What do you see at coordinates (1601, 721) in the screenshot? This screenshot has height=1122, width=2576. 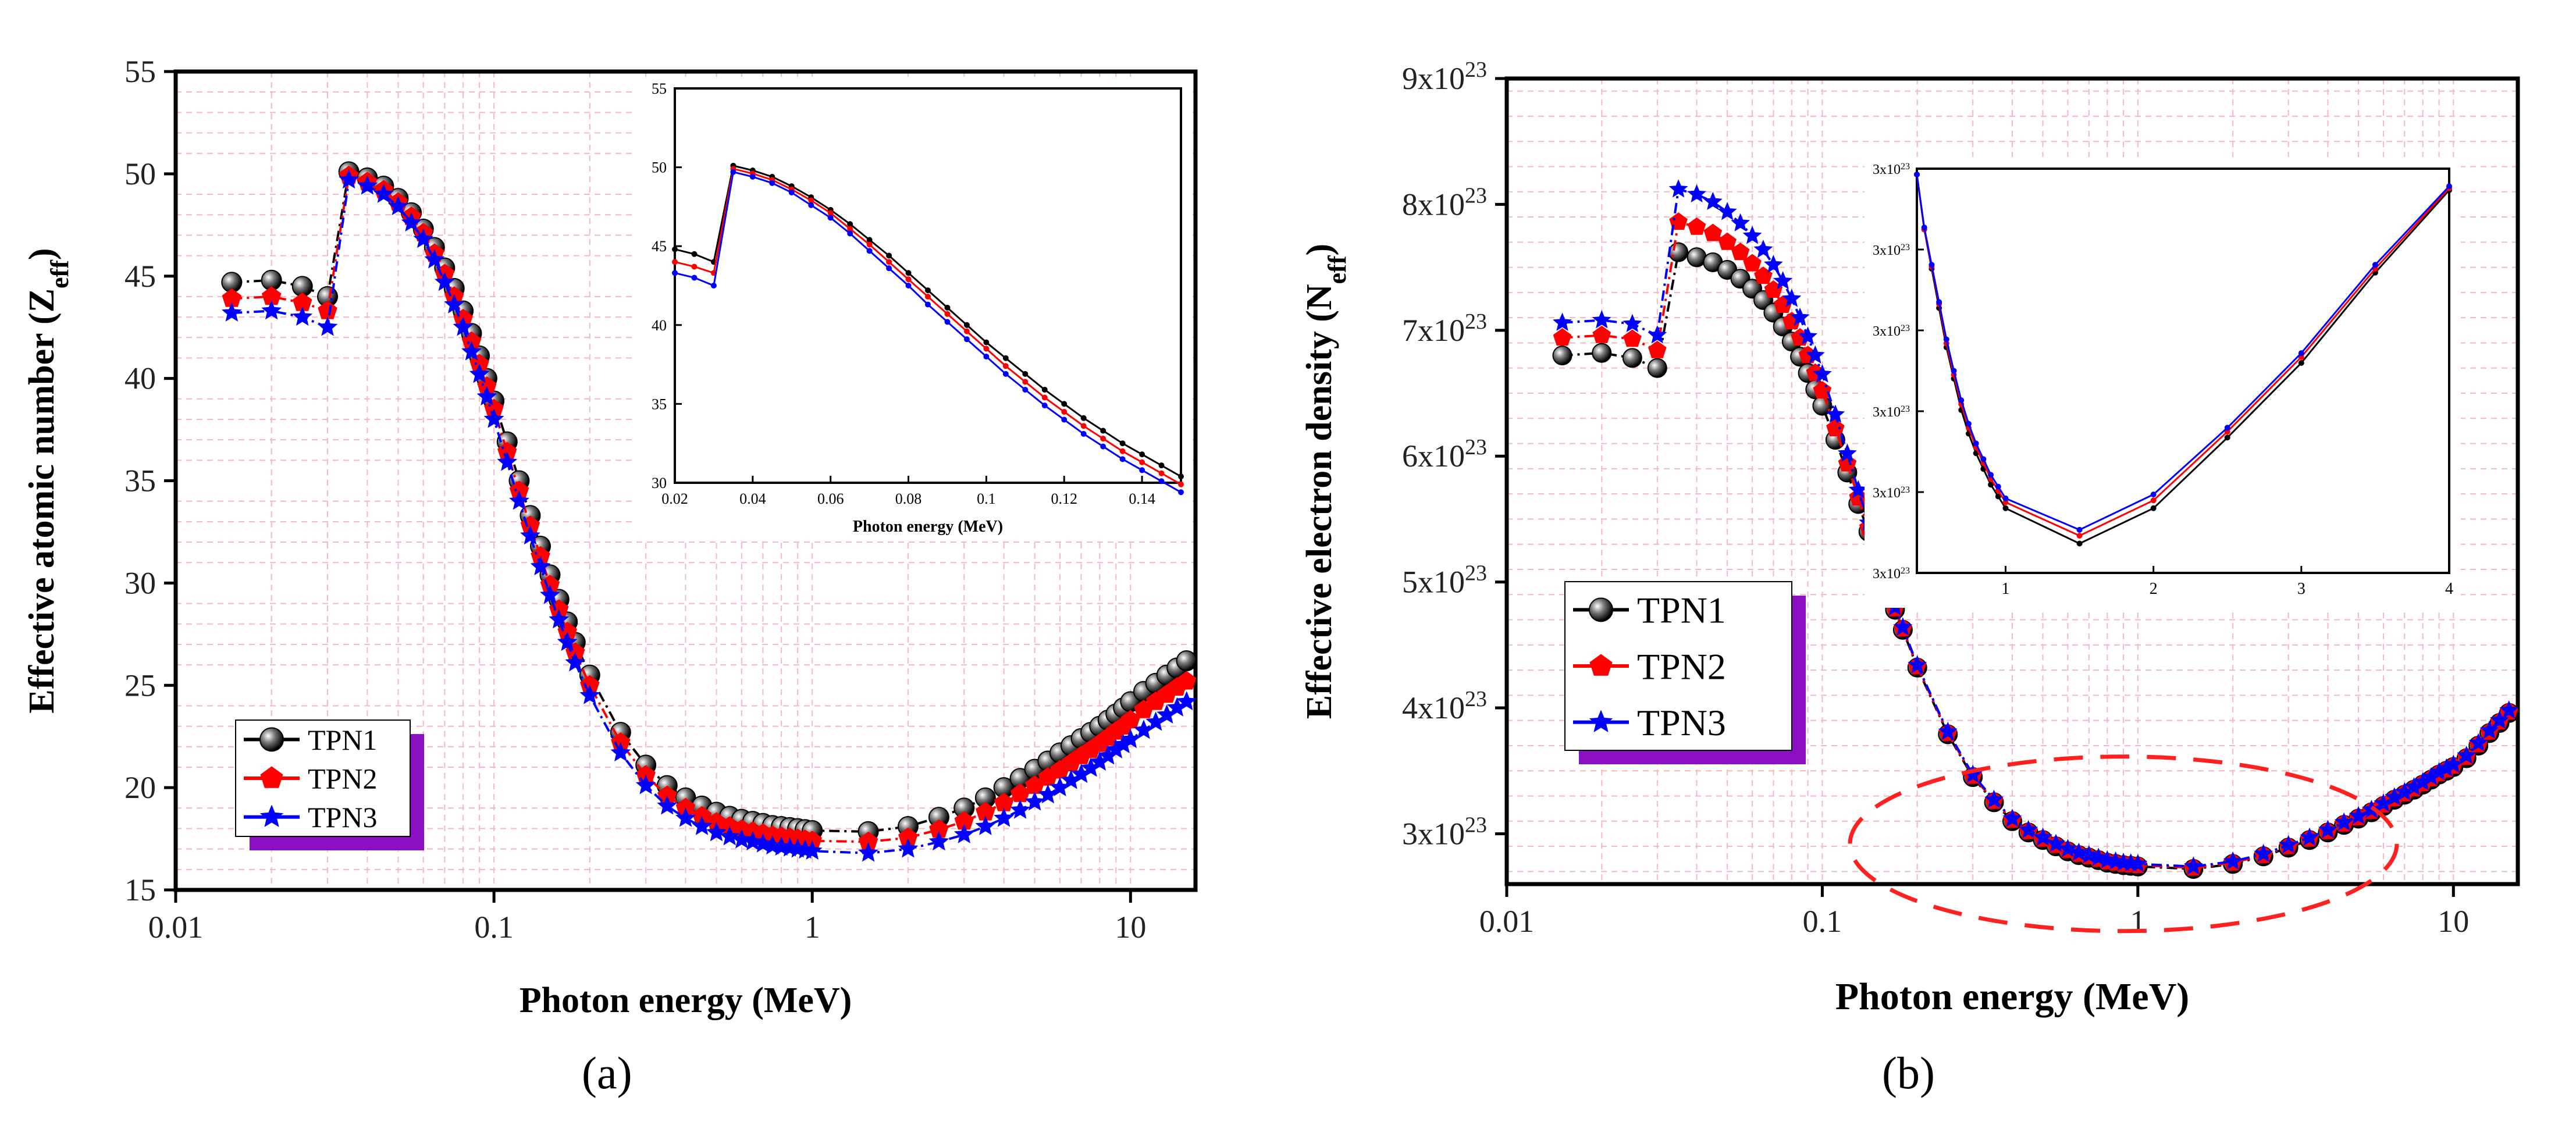 I see `legend-marker-TPN3` at bounding box center [1601, 721].